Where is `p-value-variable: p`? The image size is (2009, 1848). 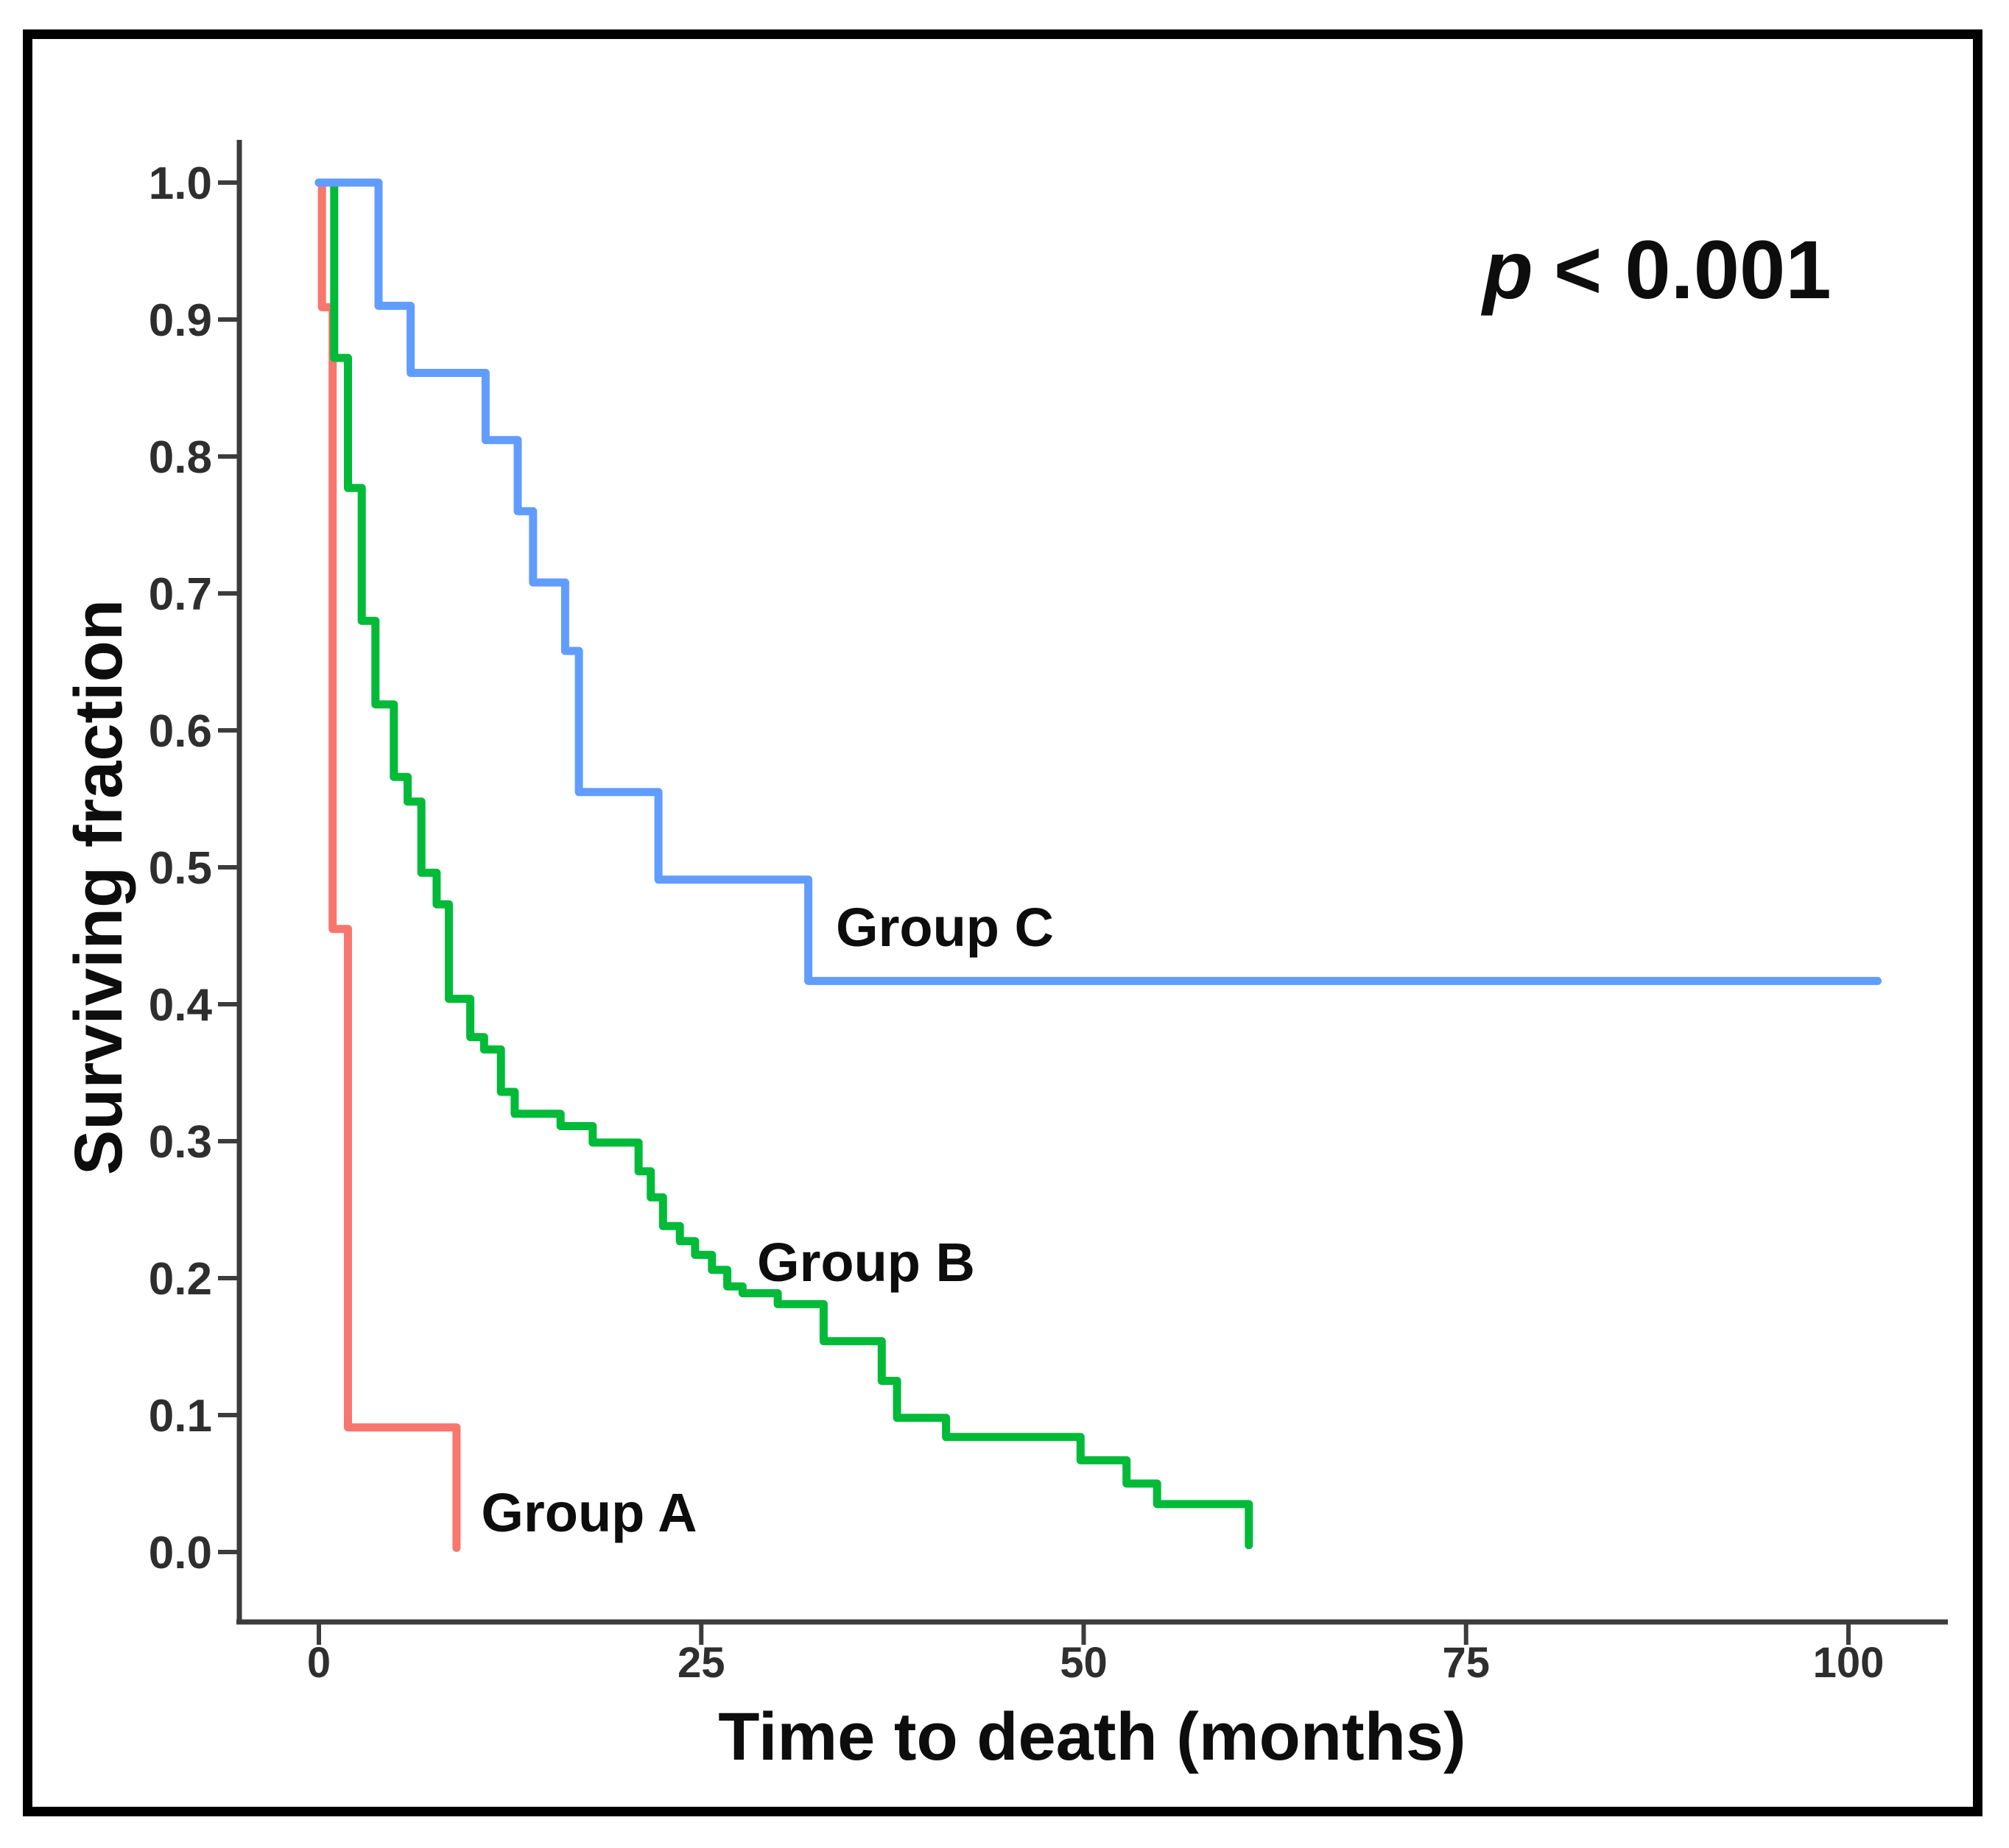
p-value-variable: p is located at coordinates (1507, 270).